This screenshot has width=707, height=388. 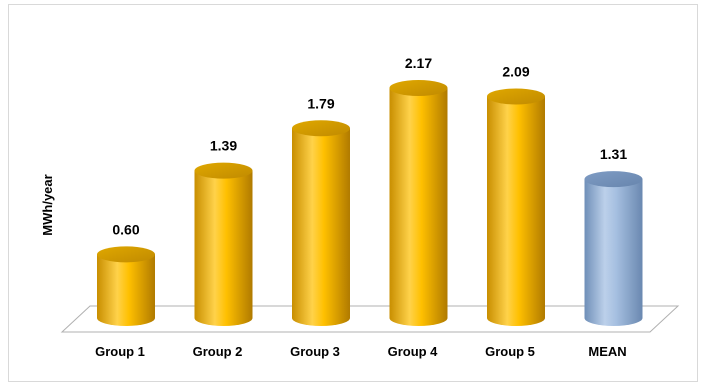 What do you see at coordinates (218, 351) in the screenshot?
I see `x-tick-label: Group 2` at bounding box center [218, 351].